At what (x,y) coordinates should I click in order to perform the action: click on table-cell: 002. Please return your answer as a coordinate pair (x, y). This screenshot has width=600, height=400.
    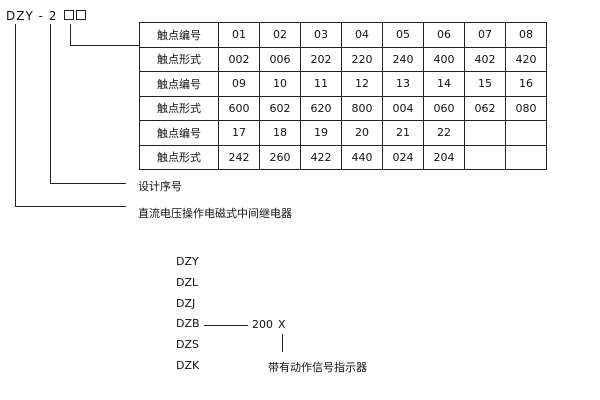
    Looking at the image, I should click on (239, 59).